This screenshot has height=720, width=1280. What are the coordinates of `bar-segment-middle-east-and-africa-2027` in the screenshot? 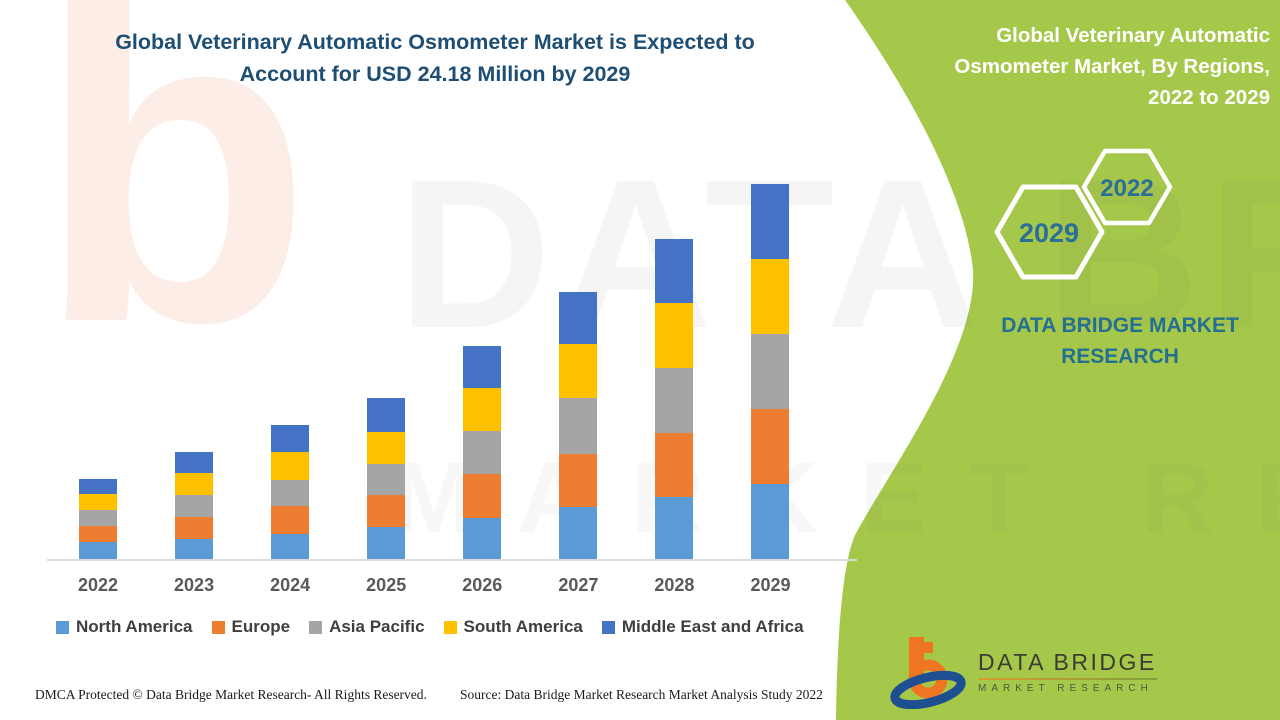 It's located at (578, 318).